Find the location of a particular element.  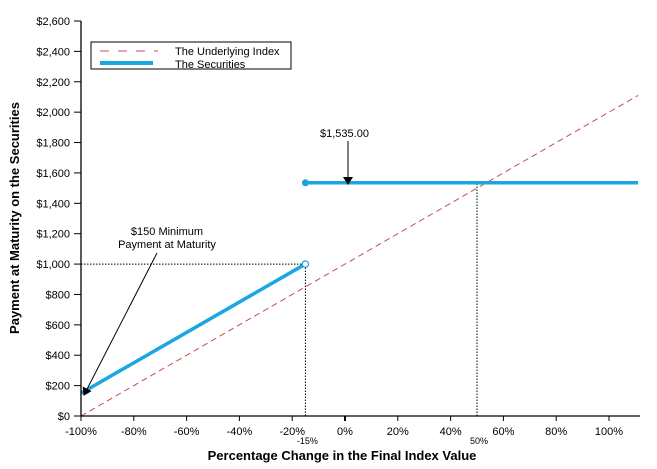

y-tick-label: $2,600 is located at coordinates (53, 22).